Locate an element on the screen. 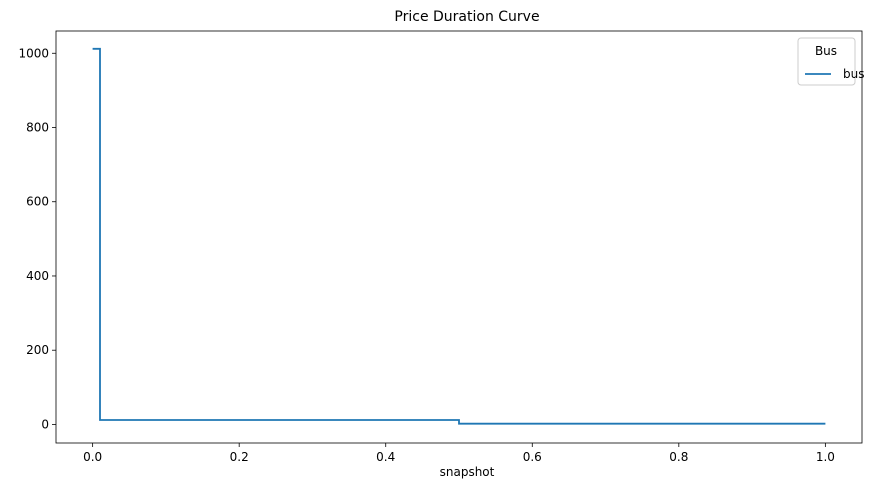 The height and width of the screenshot is (490, 889). chart-title: Price Duration Curve is located at coordinates (466, 17).